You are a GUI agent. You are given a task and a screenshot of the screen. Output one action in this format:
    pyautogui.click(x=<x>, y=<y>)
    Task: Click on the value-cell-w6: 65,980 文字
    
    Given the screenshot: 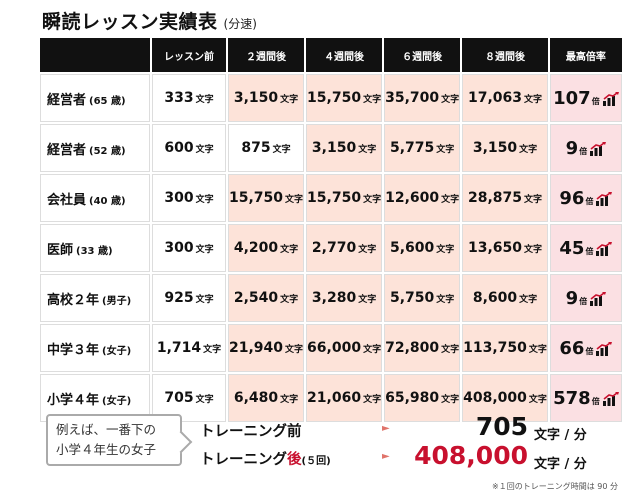 What is the action you would take?
    pyautogui.click(x=422, y=398)
    